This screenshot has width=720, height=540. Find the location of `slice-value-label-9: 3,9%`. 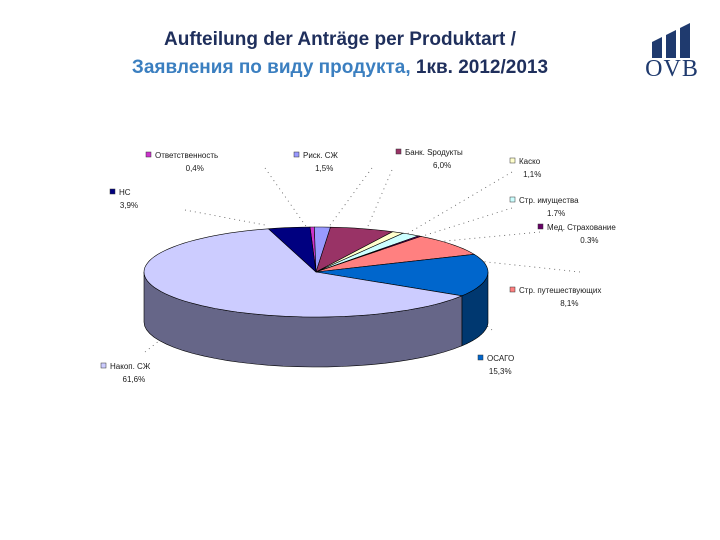

slice-value-label-9: 3,9% is located at coordinates (129, 205).